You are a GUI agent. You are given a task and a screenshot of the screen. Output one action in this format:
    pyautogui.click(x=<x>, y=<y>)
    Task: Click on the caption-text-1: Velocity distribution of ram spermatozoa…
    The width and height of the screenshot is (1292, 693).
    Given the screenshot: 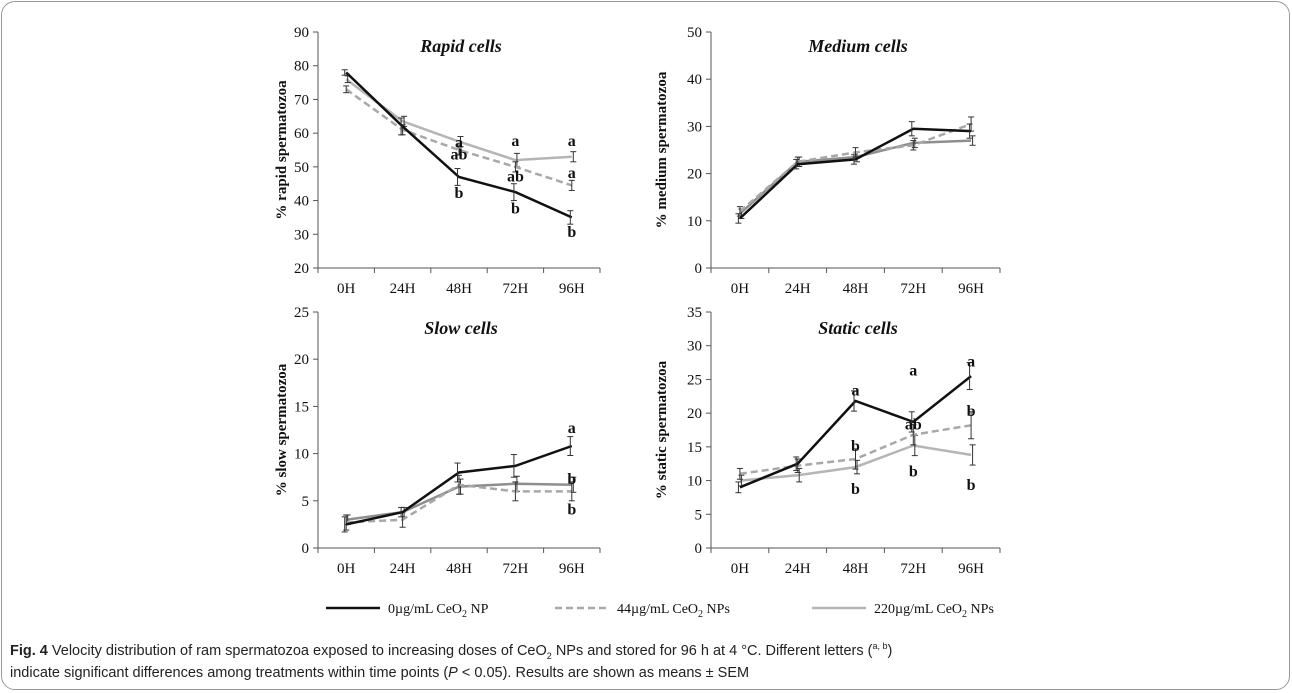 What is the action you would take?
    pyautogui.click(x=297, y=651)
    